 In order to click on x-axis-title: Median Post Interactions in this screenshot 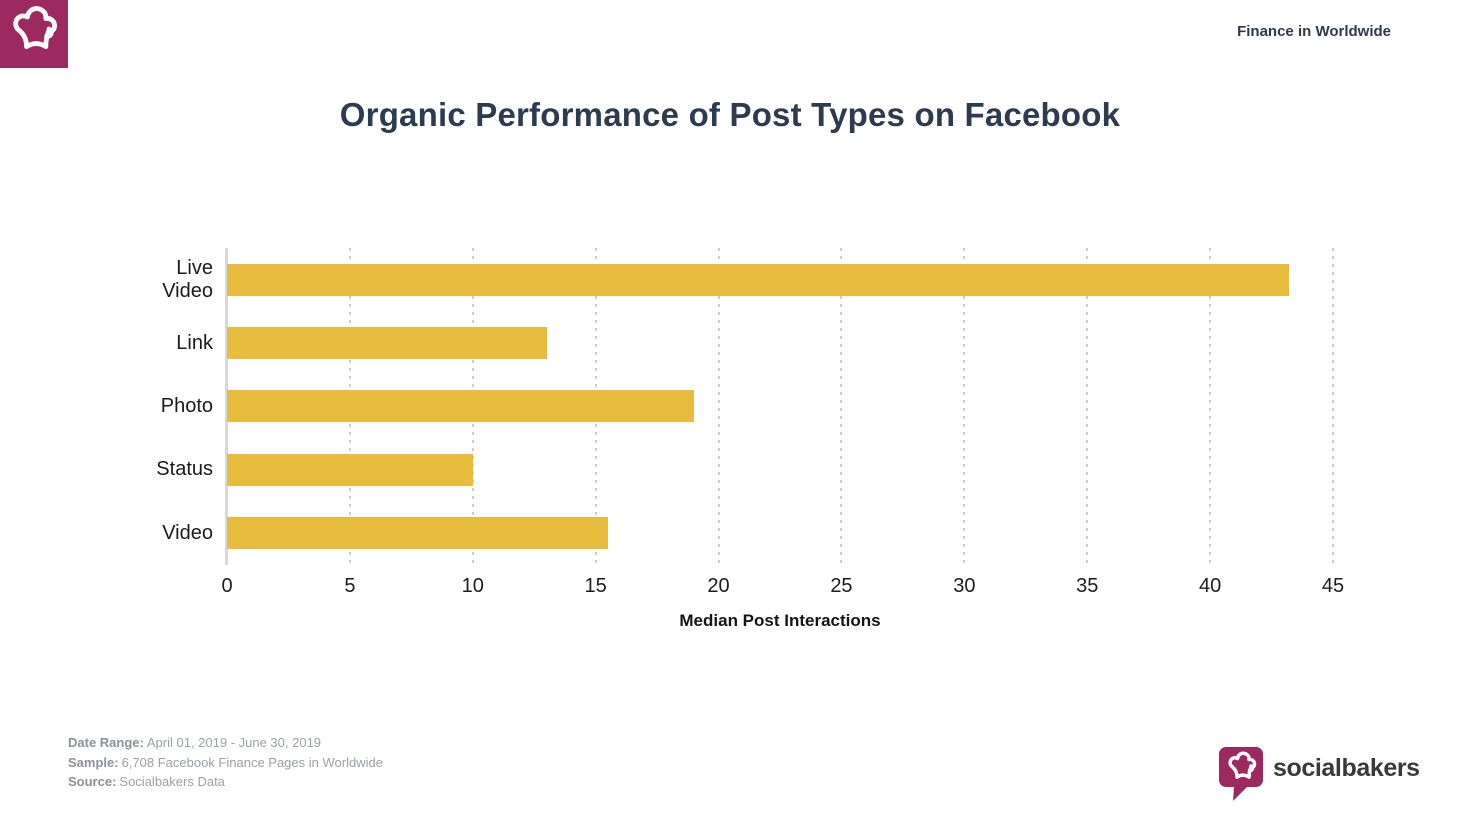, I will do `click(780, 620)`.